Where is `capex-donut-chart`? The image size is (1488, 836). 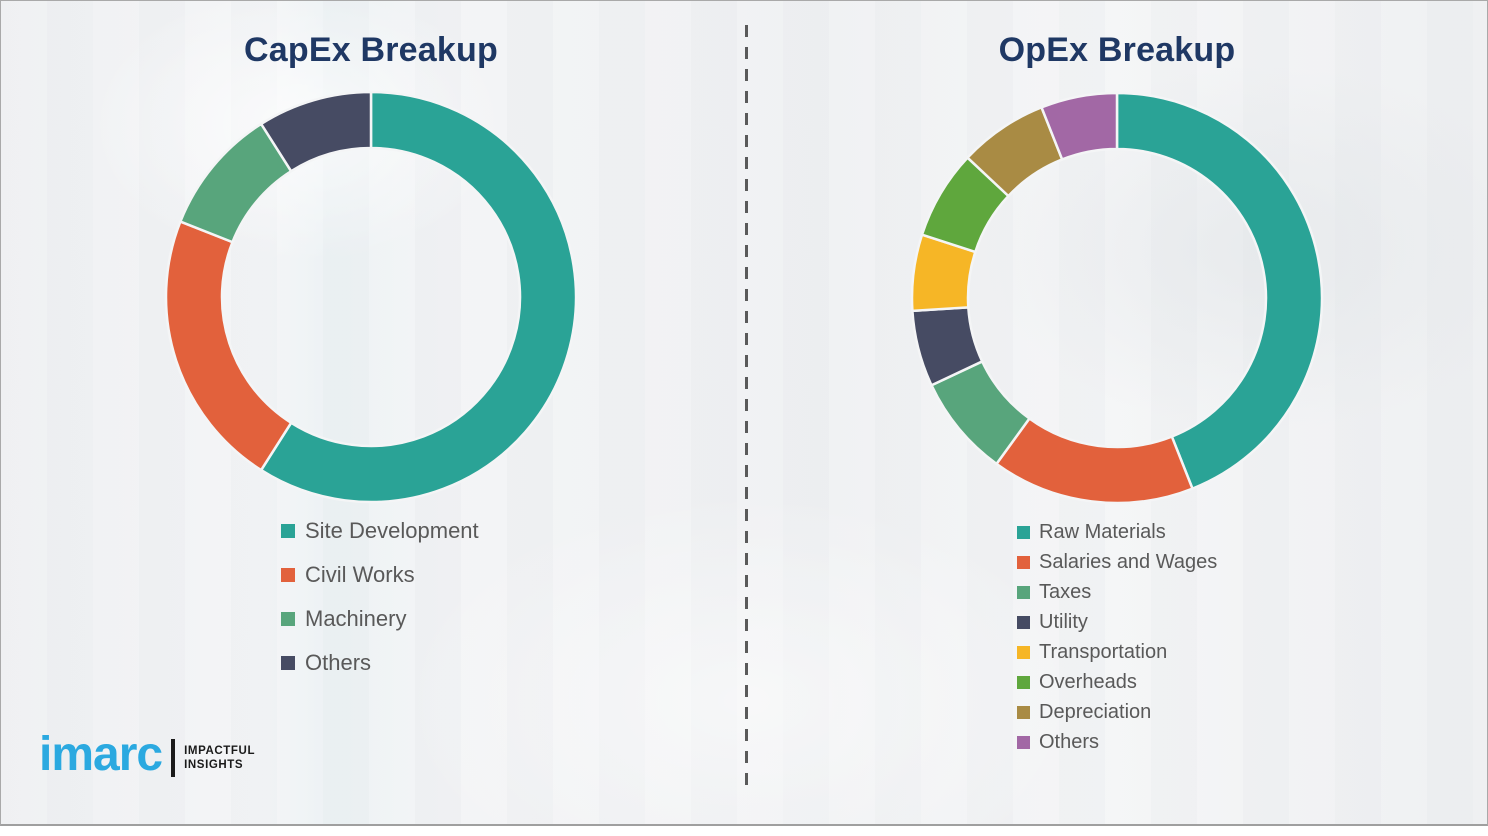
capex-donut-chart is located at coordinates (371, 297).